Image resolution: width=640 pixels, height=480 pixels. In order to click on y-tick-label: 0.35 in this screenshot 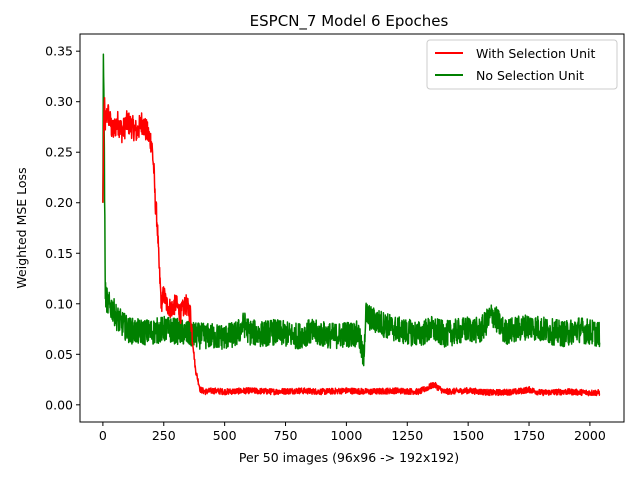, I will do `click(59, 51)`.